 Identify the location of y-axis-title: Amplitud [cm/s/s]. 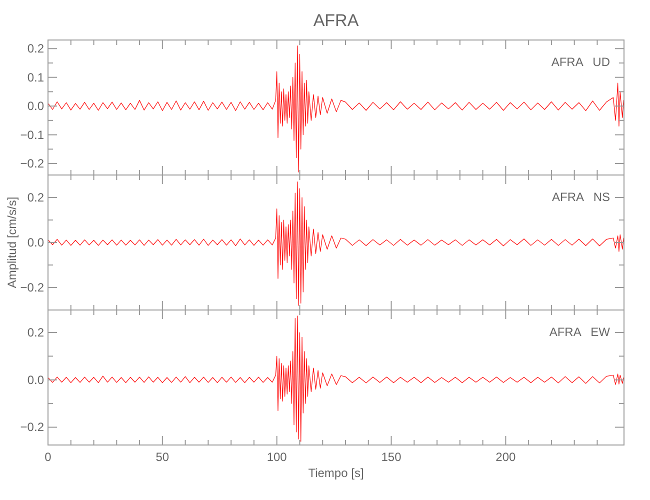
(12, 242).